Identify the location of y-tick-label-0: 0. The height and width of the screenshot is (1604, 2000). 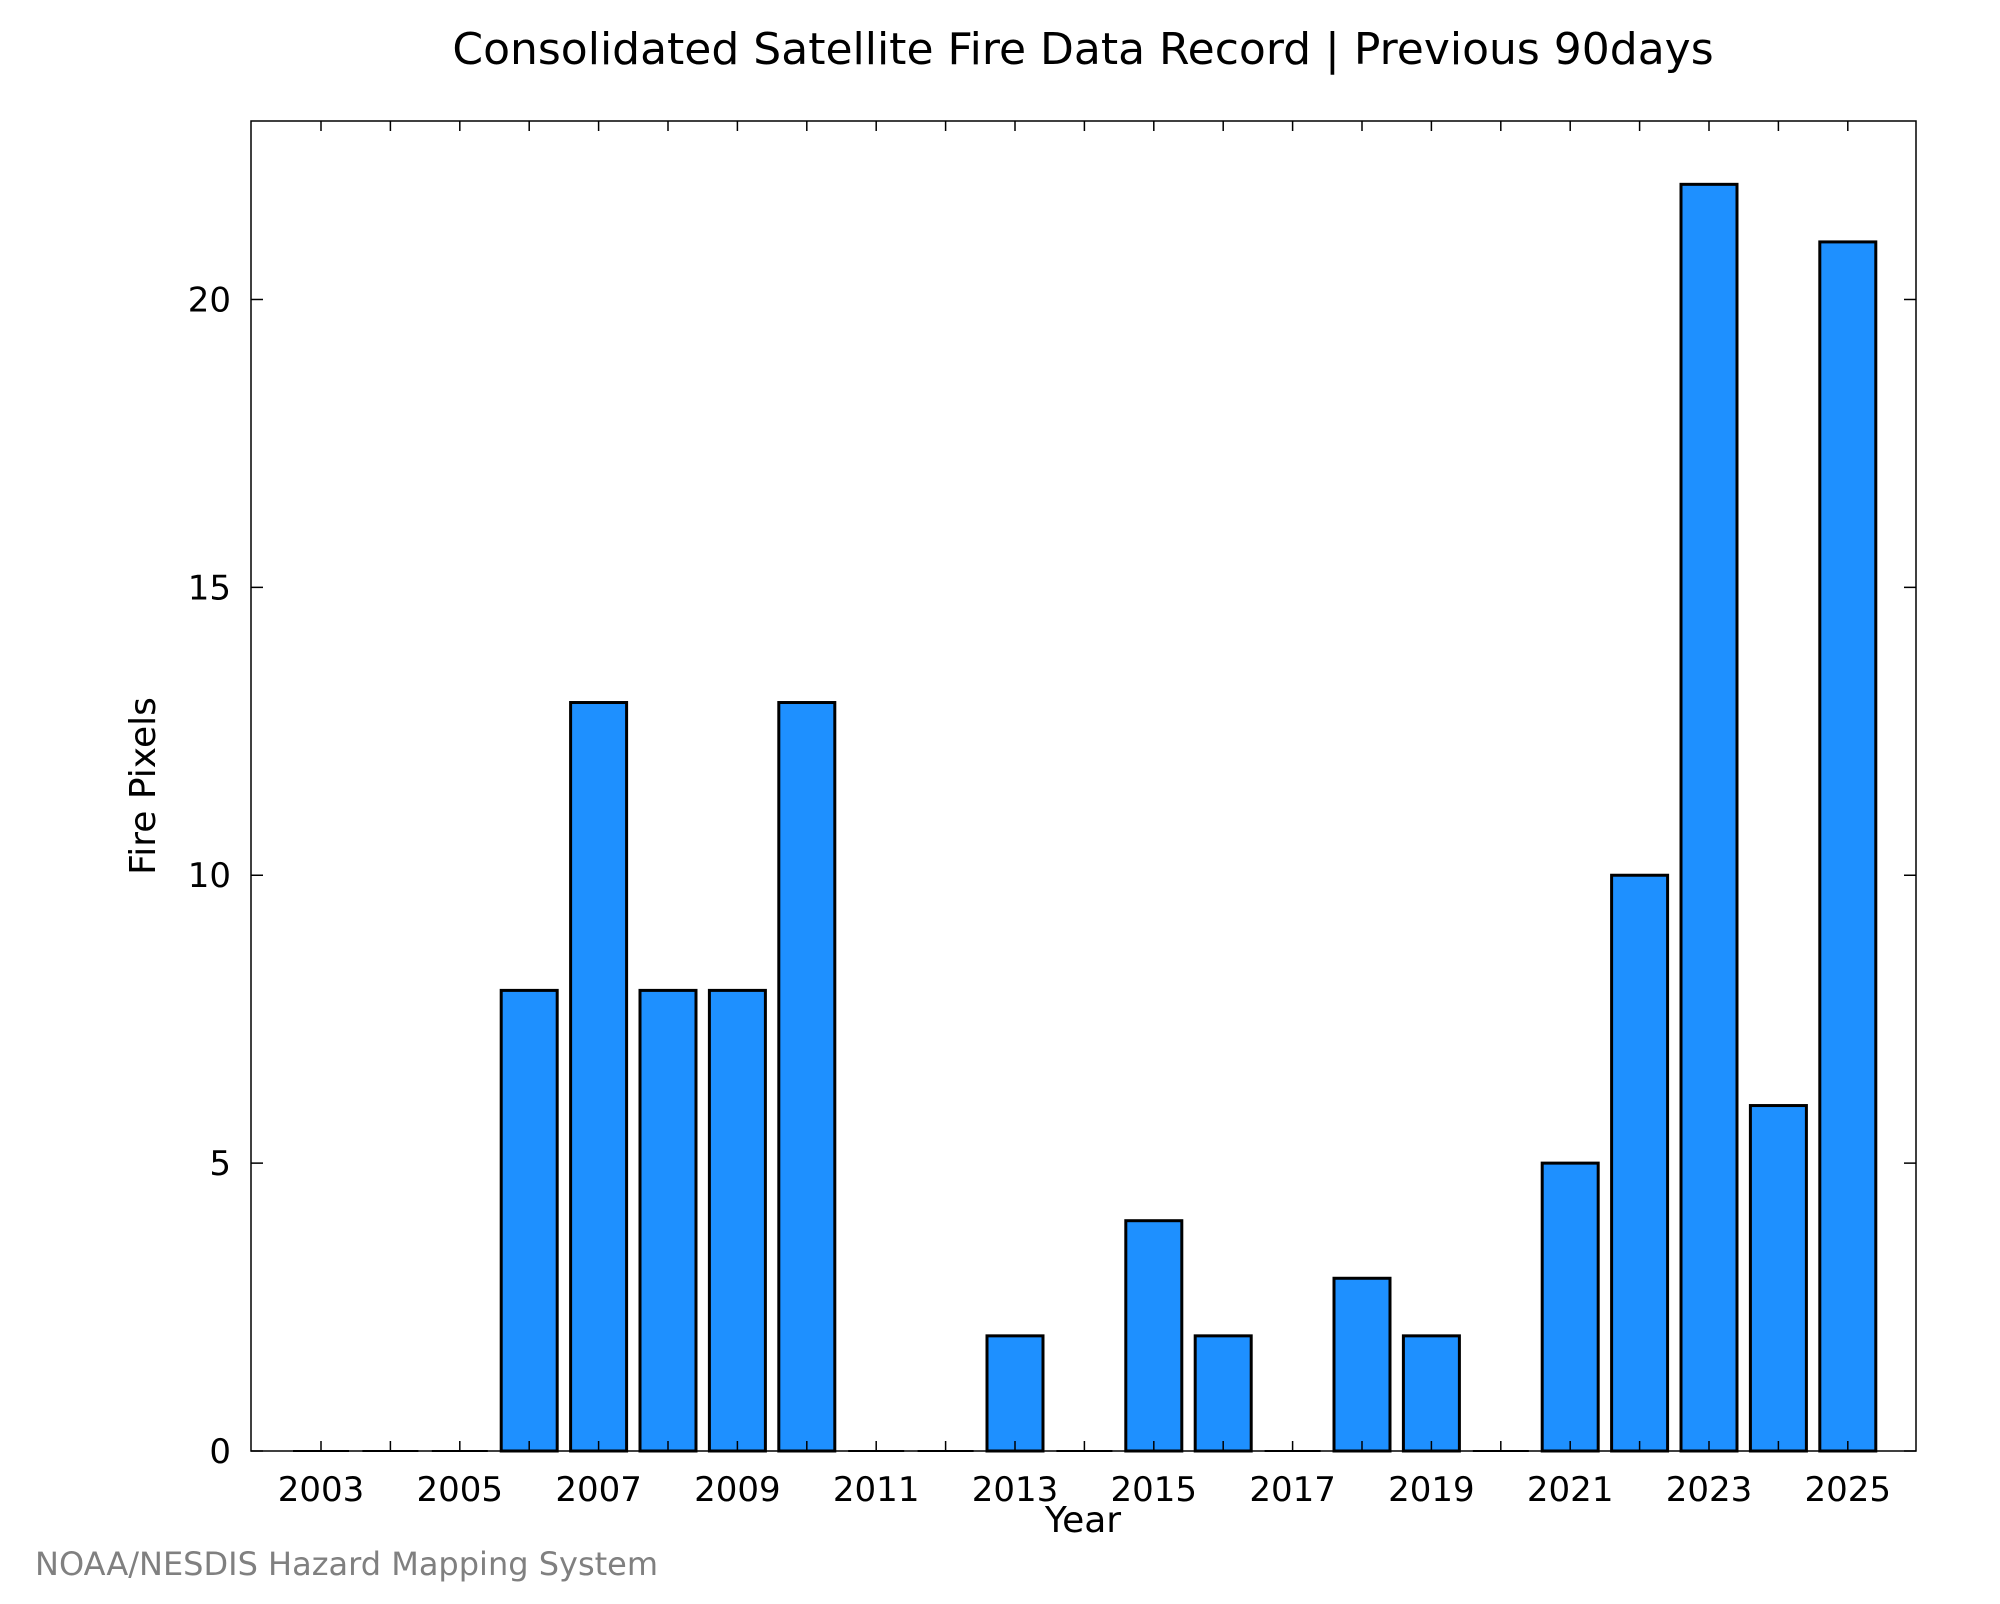
(220, 1452).